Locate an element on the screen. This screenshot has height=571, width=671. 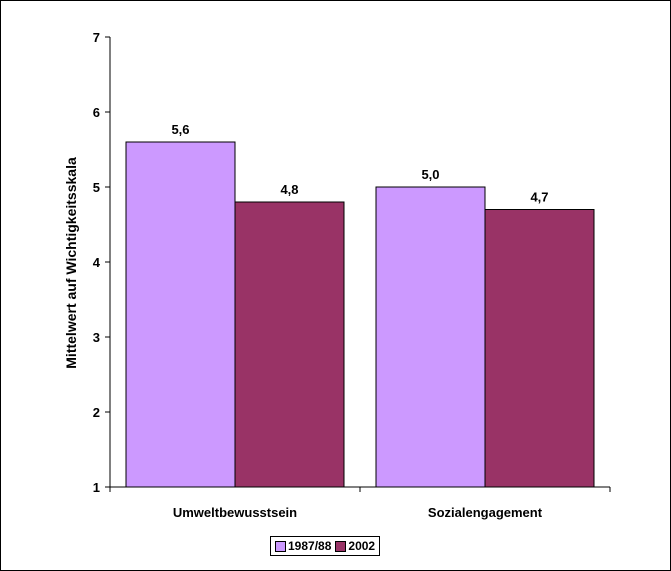
legend: 1987/88 2002 is located at coordinates (325, 546).